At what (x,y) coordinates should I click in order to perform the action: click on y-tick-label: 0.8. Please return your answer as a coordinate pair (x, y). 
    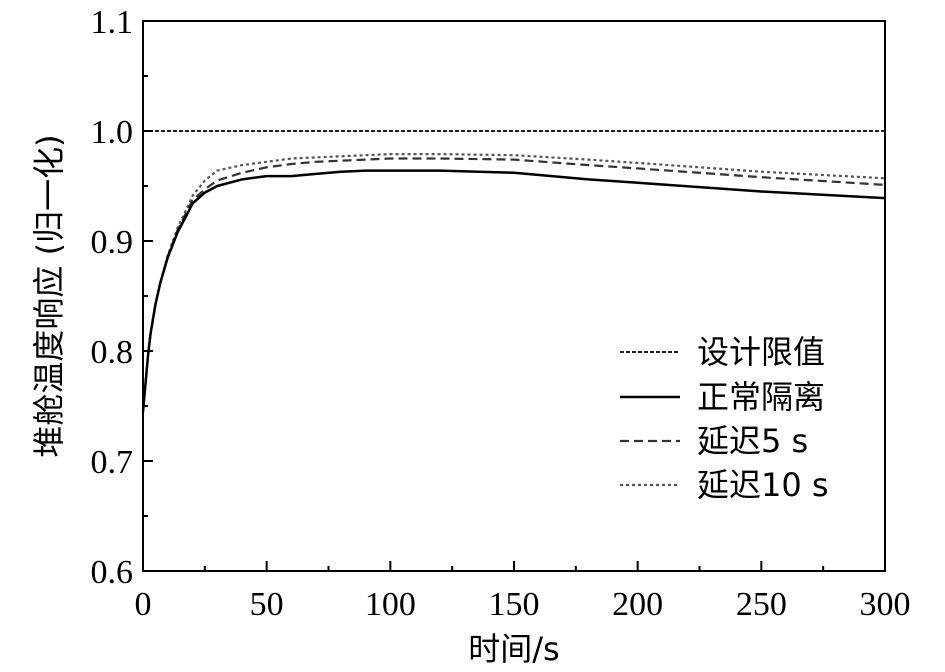
    Looking at the image, I should click on (112, 352).